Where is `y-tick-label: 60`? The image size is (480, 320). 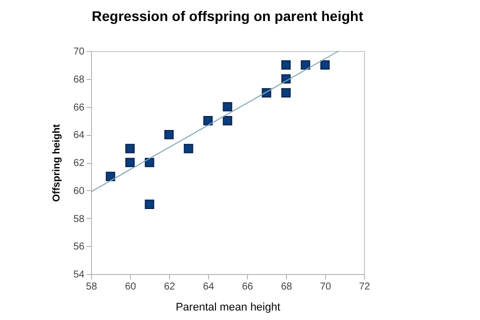 y-tick-label: 60 is located at coordinates (79, 191).